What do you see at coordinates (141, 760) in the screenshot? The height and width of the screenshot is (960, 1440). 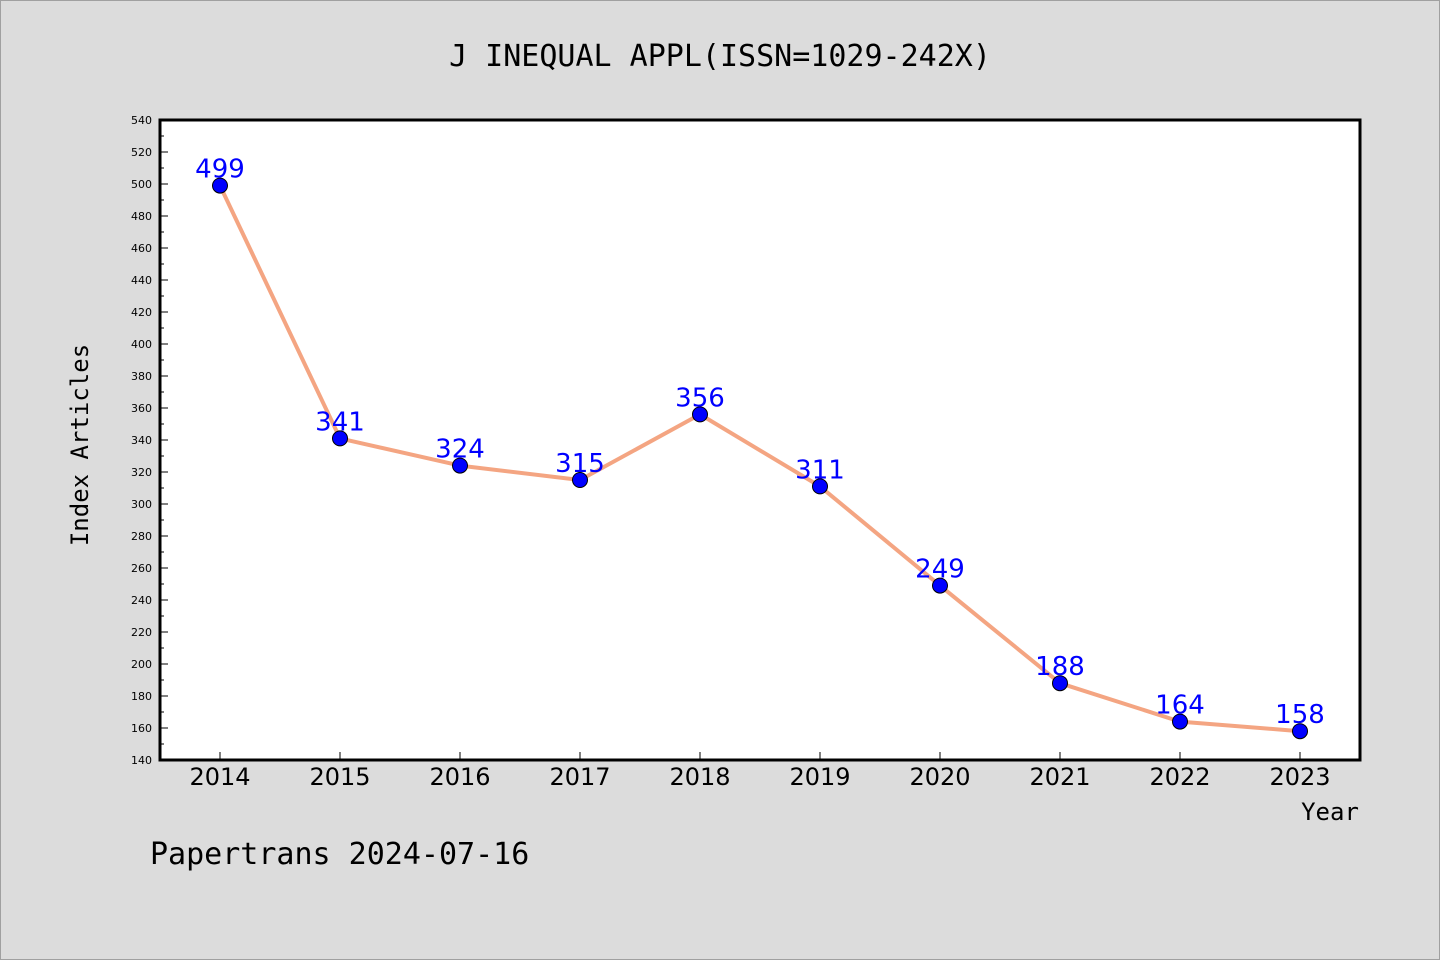 I see `y-tick-label: 140` at bounding box center [141, 760].